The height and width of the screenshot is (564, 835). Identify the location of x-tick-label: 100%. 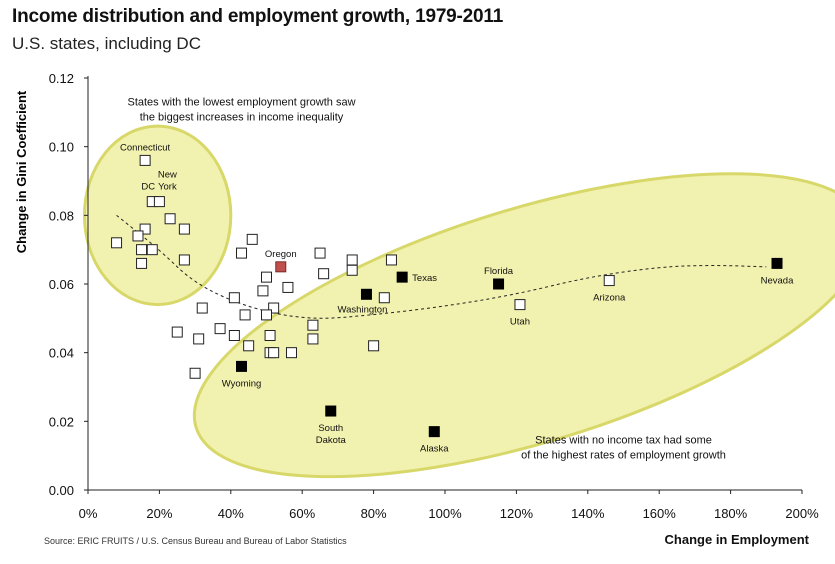
(445, 513).